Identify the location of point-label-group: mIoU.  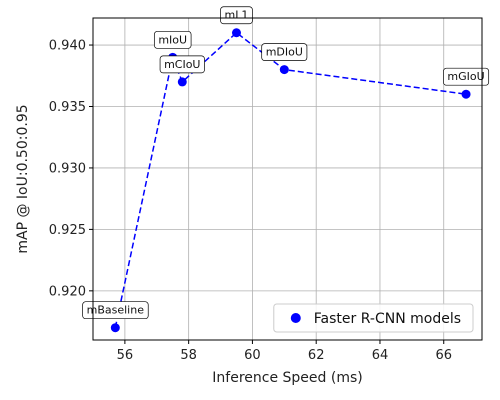
(172, 39).